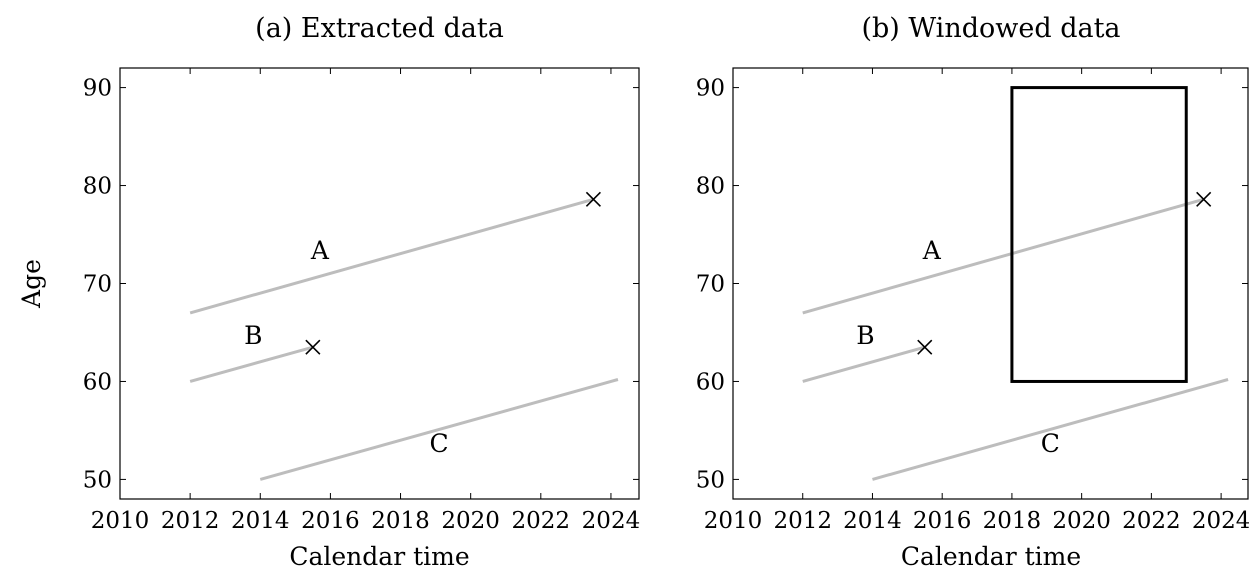 Image resolution: width=1249 pixels, height=575 pixels. I want to click on window-rectangle, so click(1099, 234).